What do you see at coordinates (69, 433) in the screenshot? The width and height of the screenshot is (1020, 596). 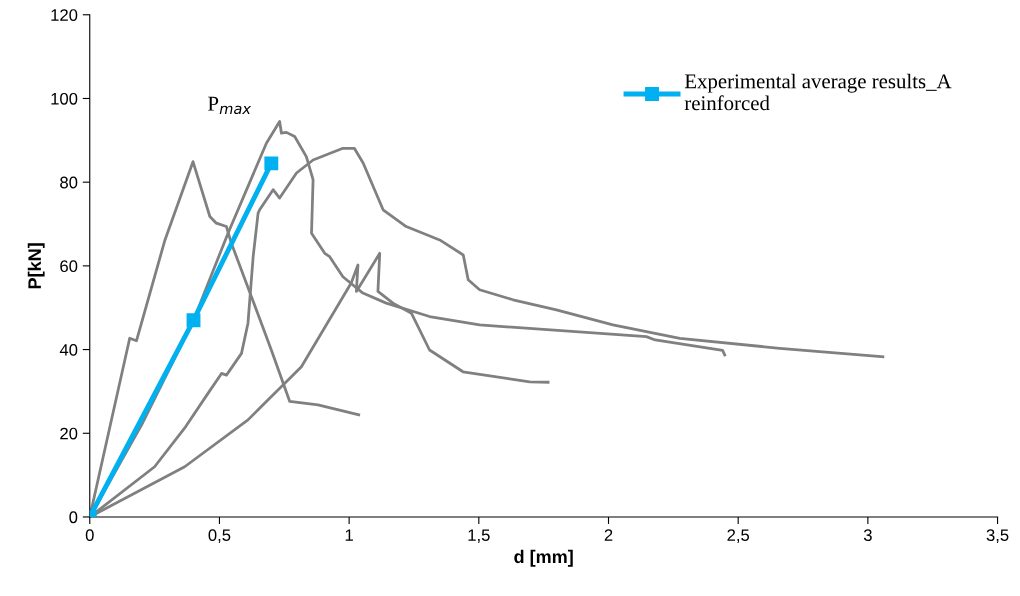 I see `y-tick-label: 20` at bounding box center [69, 433].